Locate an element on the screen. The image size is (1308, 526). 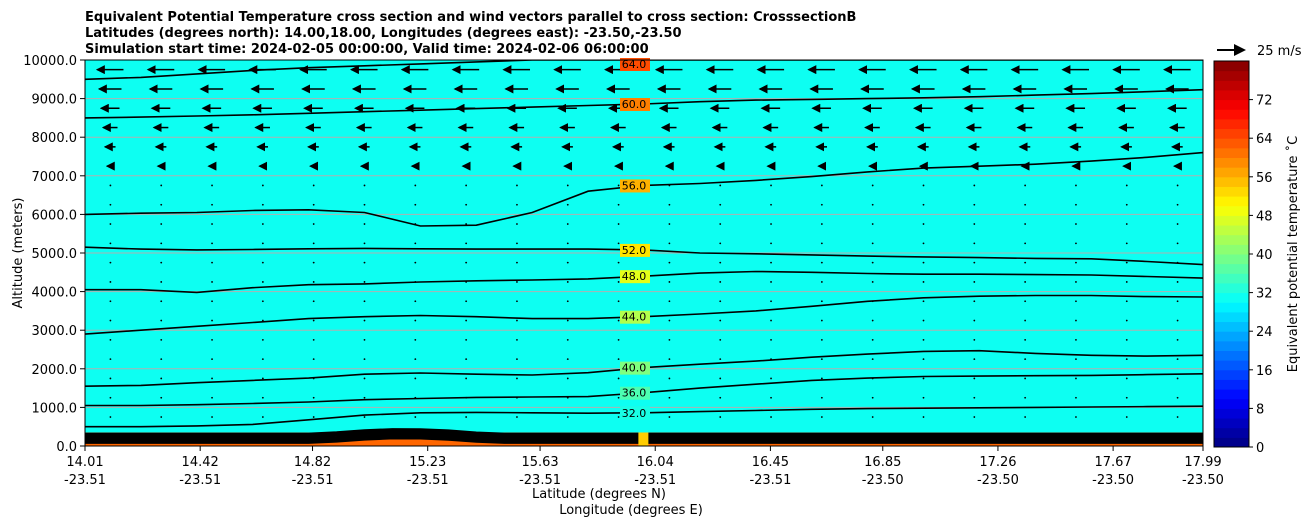
x-tick-label-lon: -23.51 is located at coordinates (770, 480).